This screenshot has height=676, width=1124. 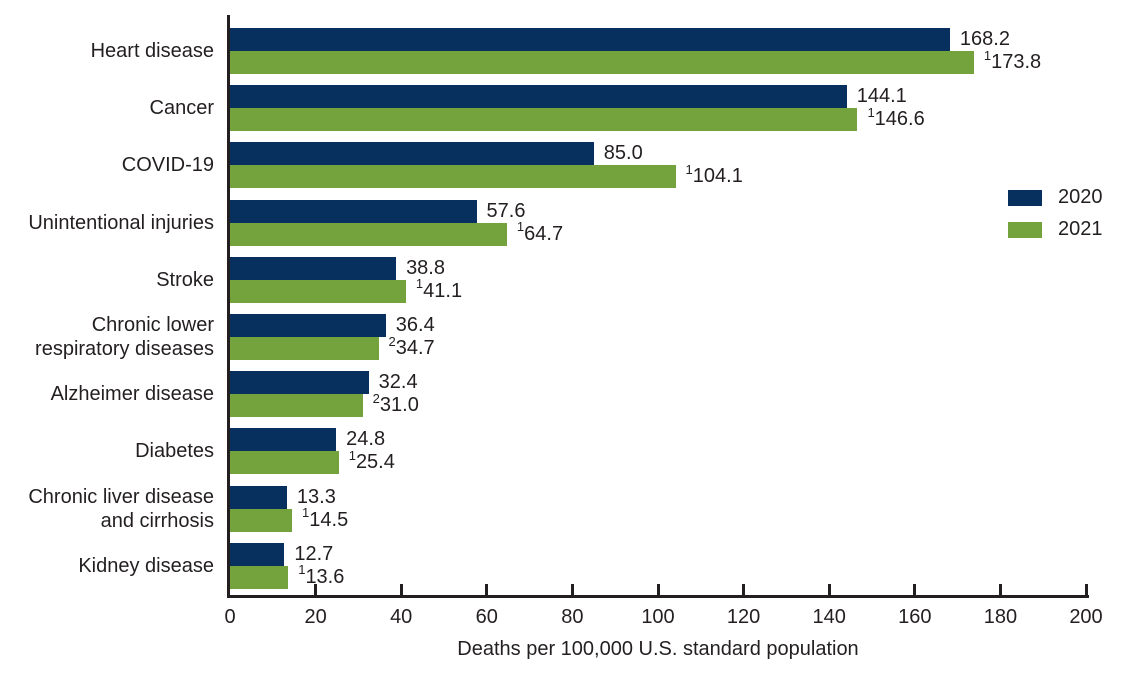 What do you see at coordinates (486, 617) in the screenshot?
I see `x-tick-label-60: 60` at bounding box center [486, 617].